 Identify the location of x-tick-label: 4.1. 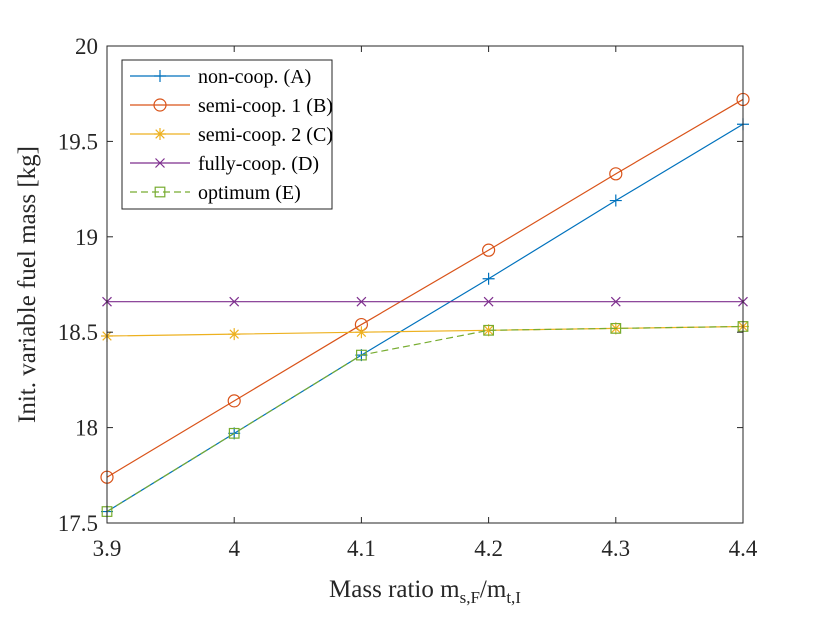
(361, 548).